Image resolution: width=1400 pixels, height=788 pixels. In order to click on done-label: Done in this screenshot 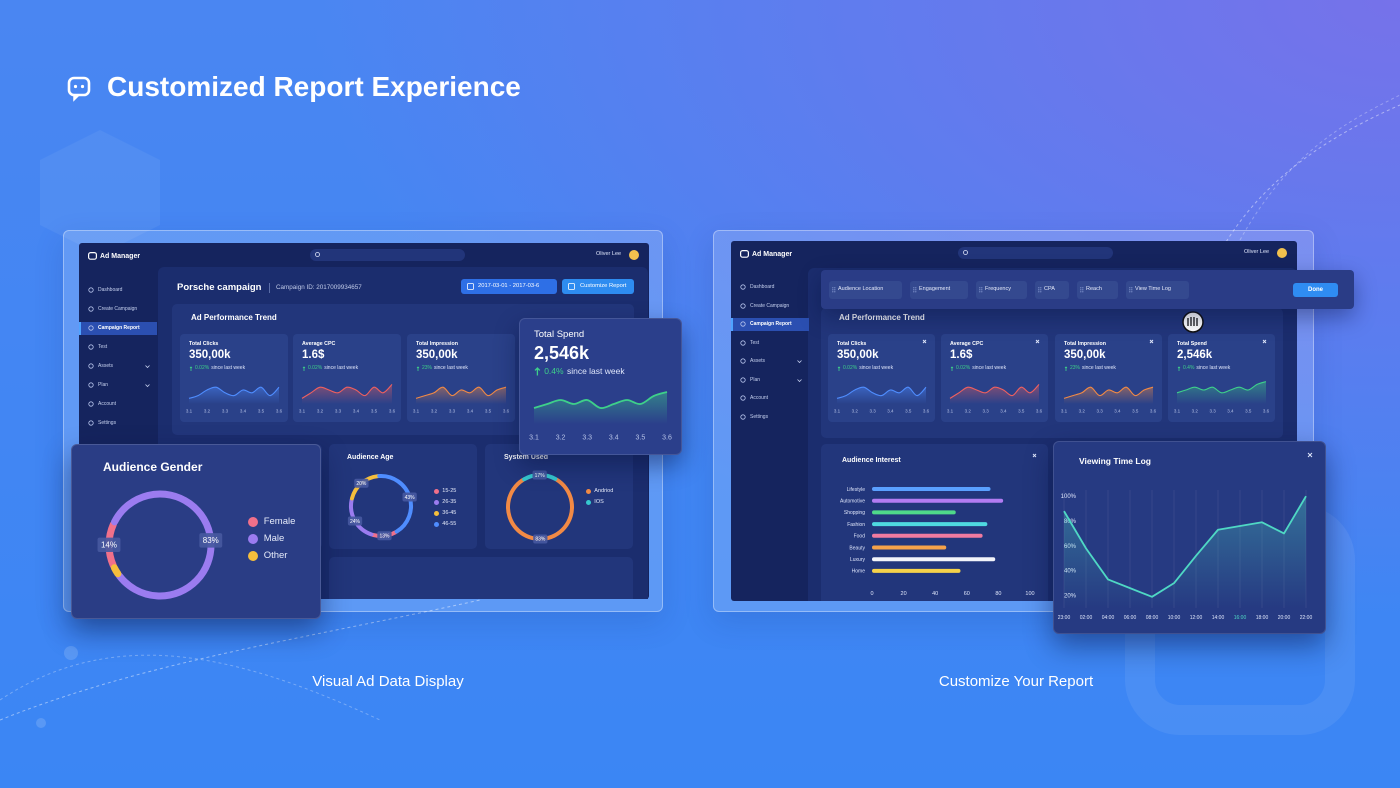, I will do `click(1315, 290)`.